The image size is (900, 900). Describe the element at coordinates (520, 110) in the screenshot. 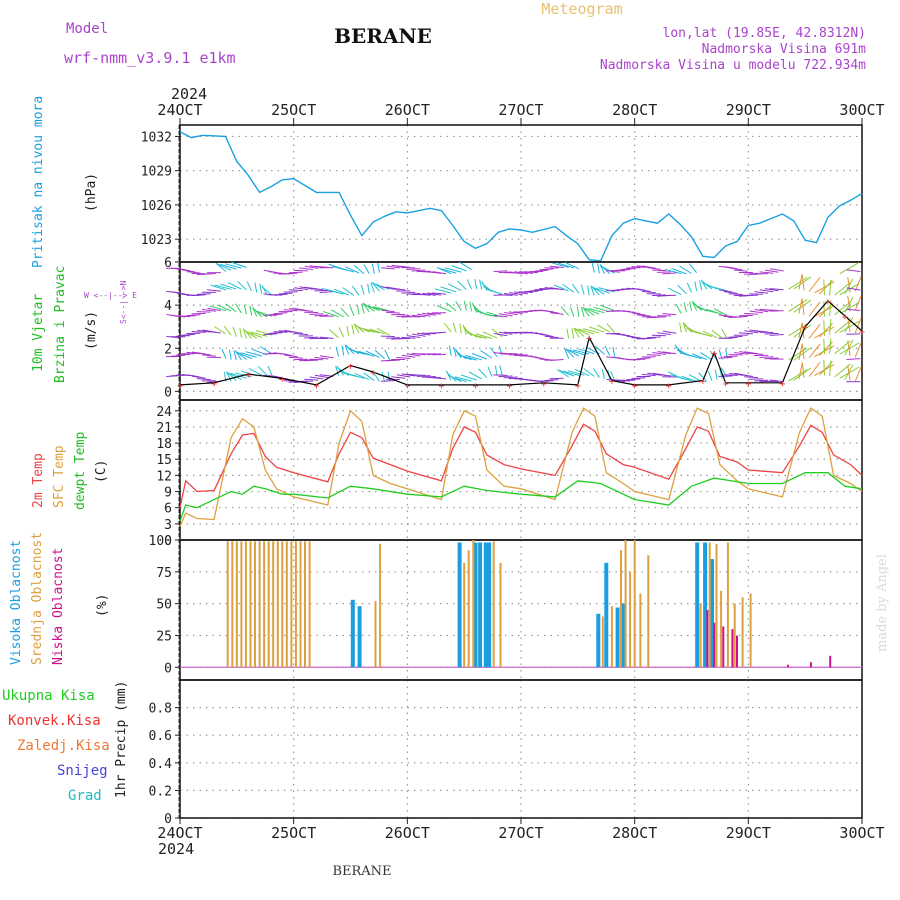

I see `top-tick-label: 27OCT` at that location.